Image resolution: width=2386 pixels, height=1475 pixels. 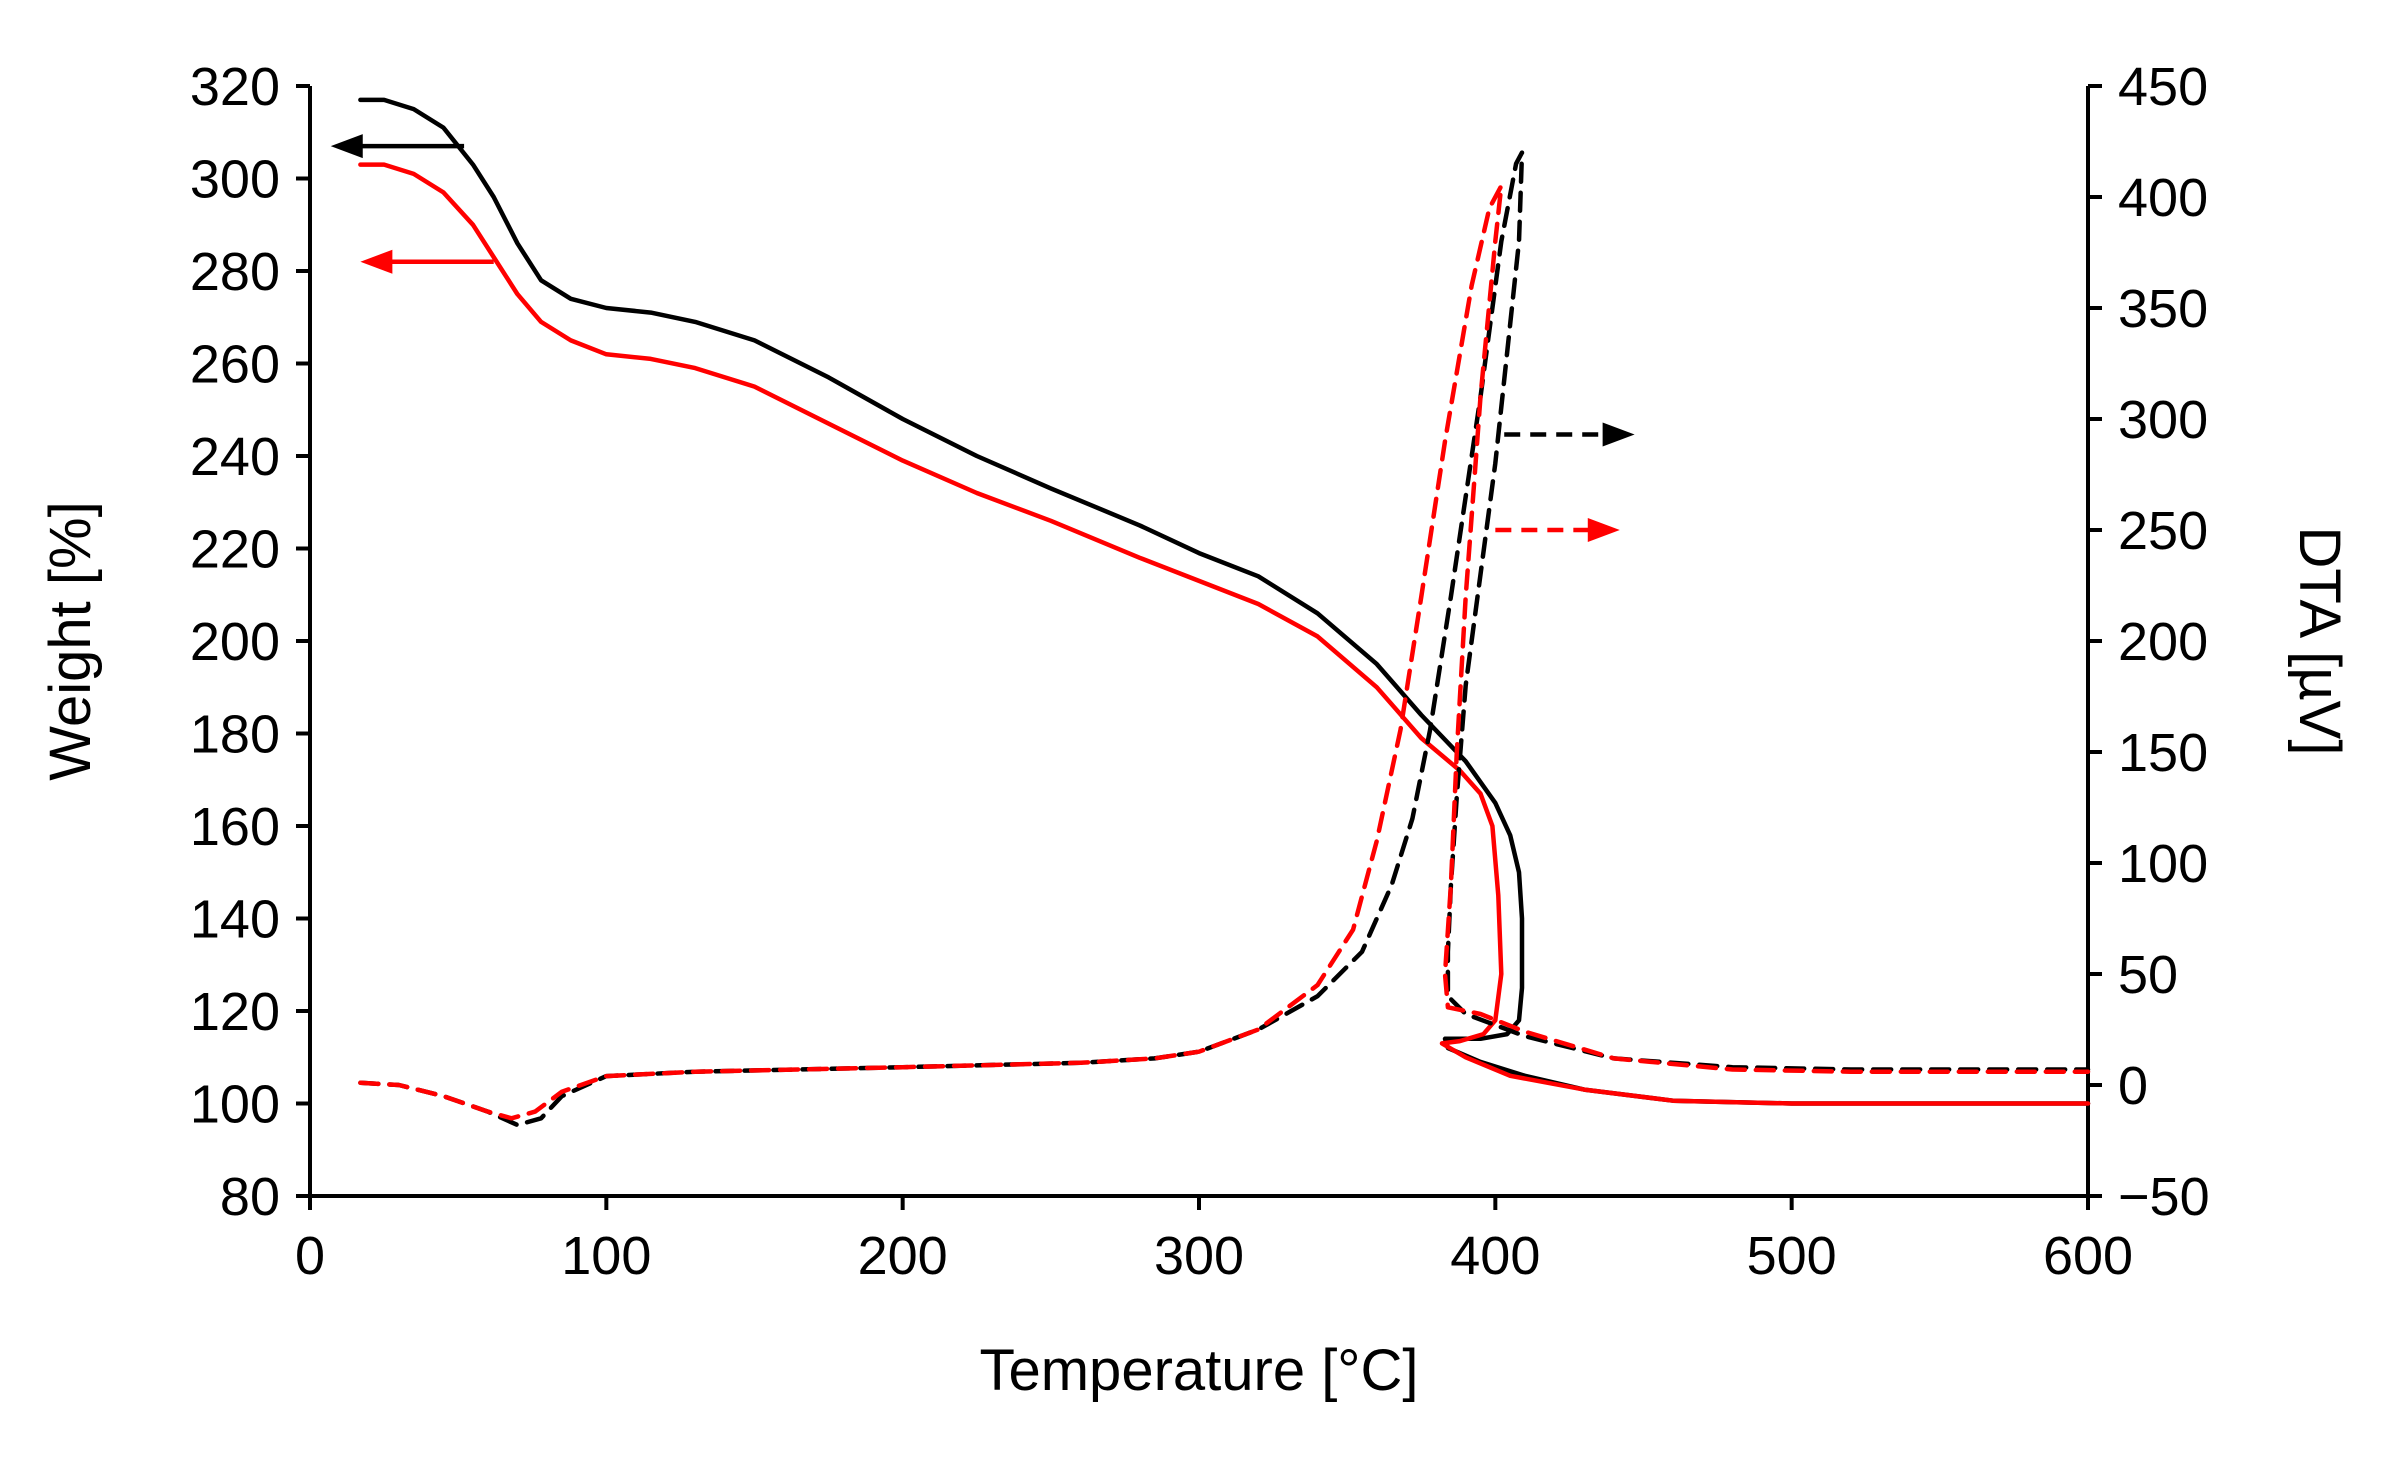 What do you see at coordinates (1495, 1256) in the screenshot?
I see `x-tick-label: 400` at bounding box center [1495, 1256].